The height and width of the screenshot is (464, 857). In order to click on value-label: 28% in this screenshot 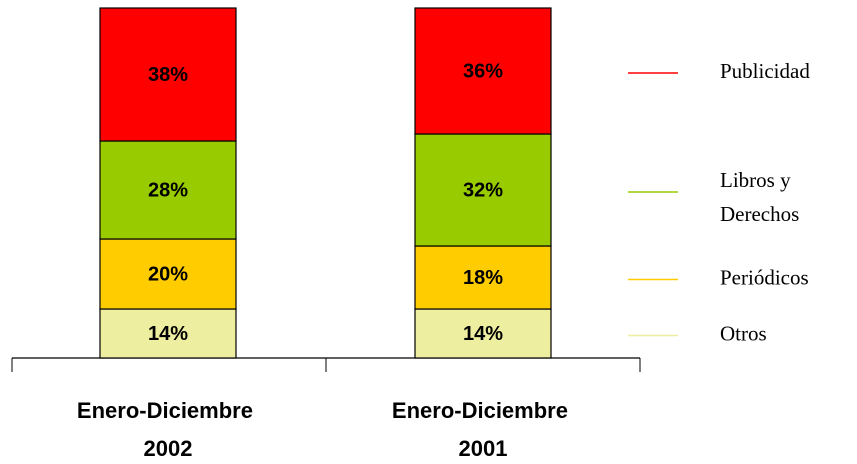, I will do `click(168, 190)`.